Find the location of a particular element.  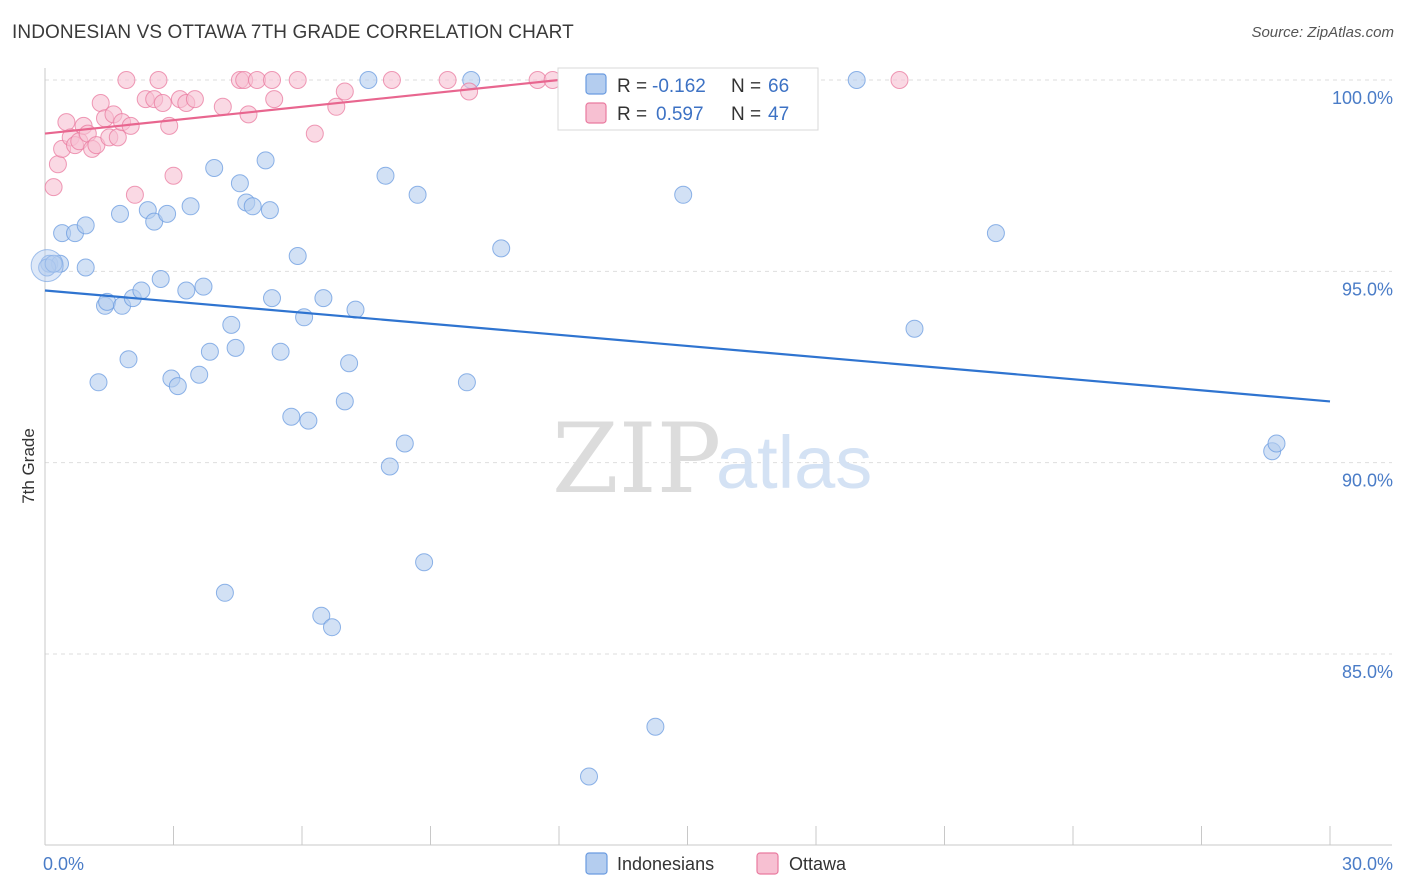

bottom-legend-swatch-indonesians is located at coordinates (596, 863).